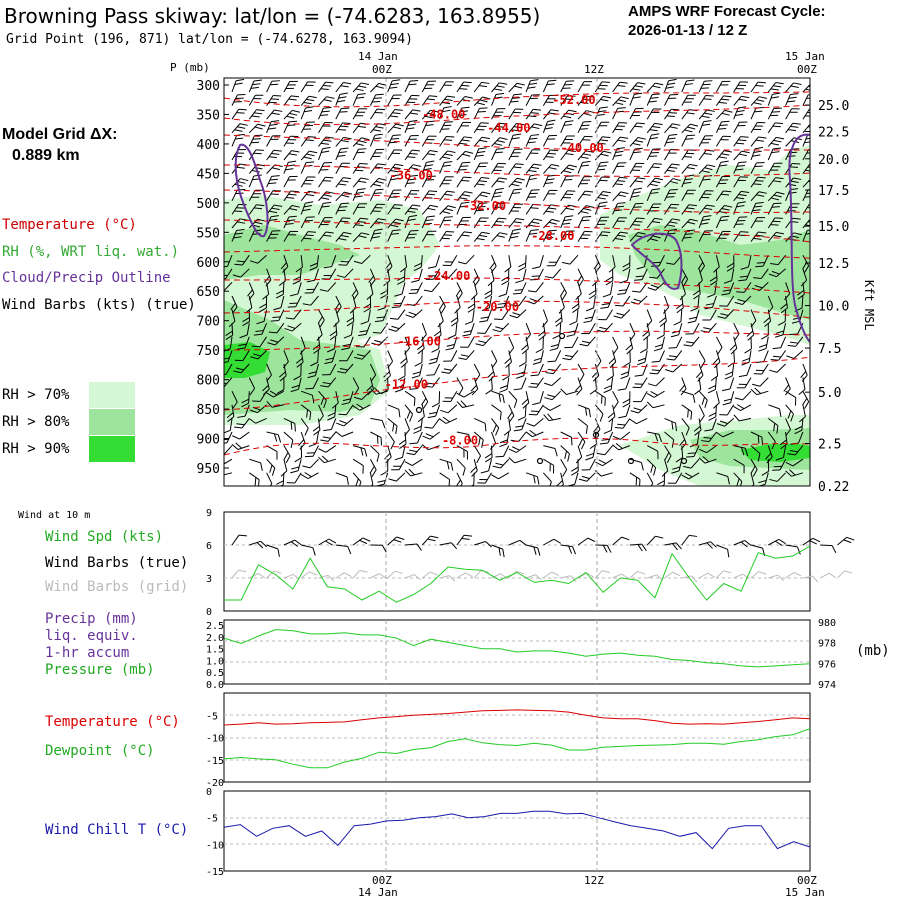 The width and height of the screenshot is (900, 900). Describe the element at coordinates (827, 664) in the screenshot. I see `panel-tick: 976` at that location.